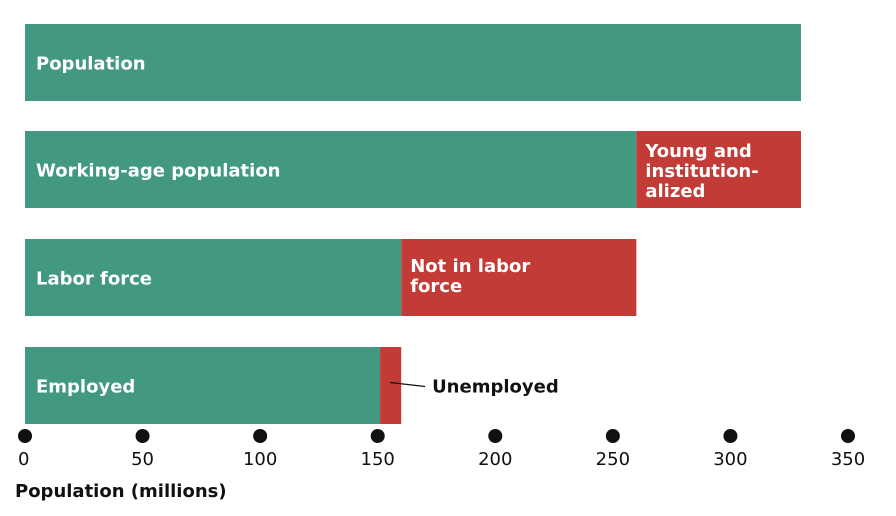  What do you see at coordinates (730, 459) in the screenshot?
I see `x-tick-label-300: 300` at bounding box center [730, 459].